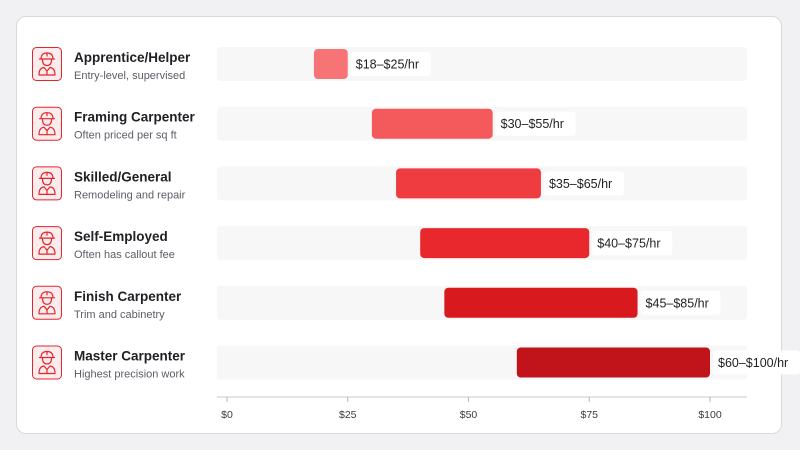 This screenshot has width=800, height=450. What do you see at coordinates (130, 195) in the screenshot?
I see `category-subtitle: Remodeling and repair` at bounding box center [130, 195].